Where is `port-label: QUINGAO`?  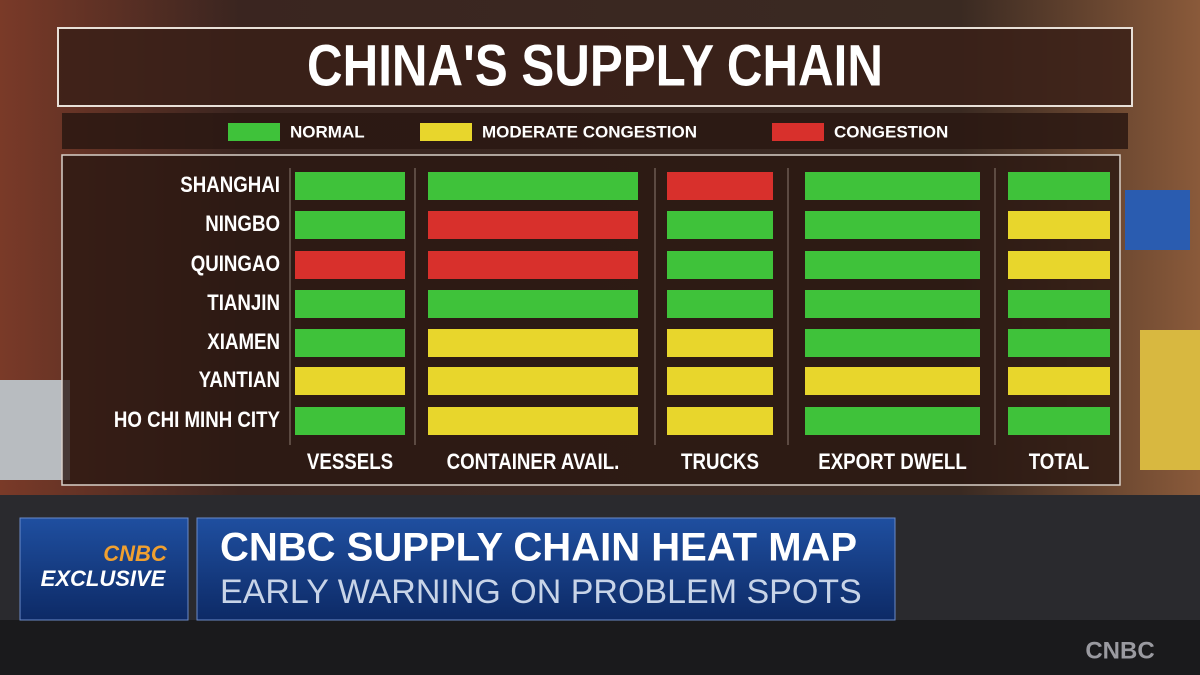 port-label: QUINGAO is located at coordinates (235, 264).